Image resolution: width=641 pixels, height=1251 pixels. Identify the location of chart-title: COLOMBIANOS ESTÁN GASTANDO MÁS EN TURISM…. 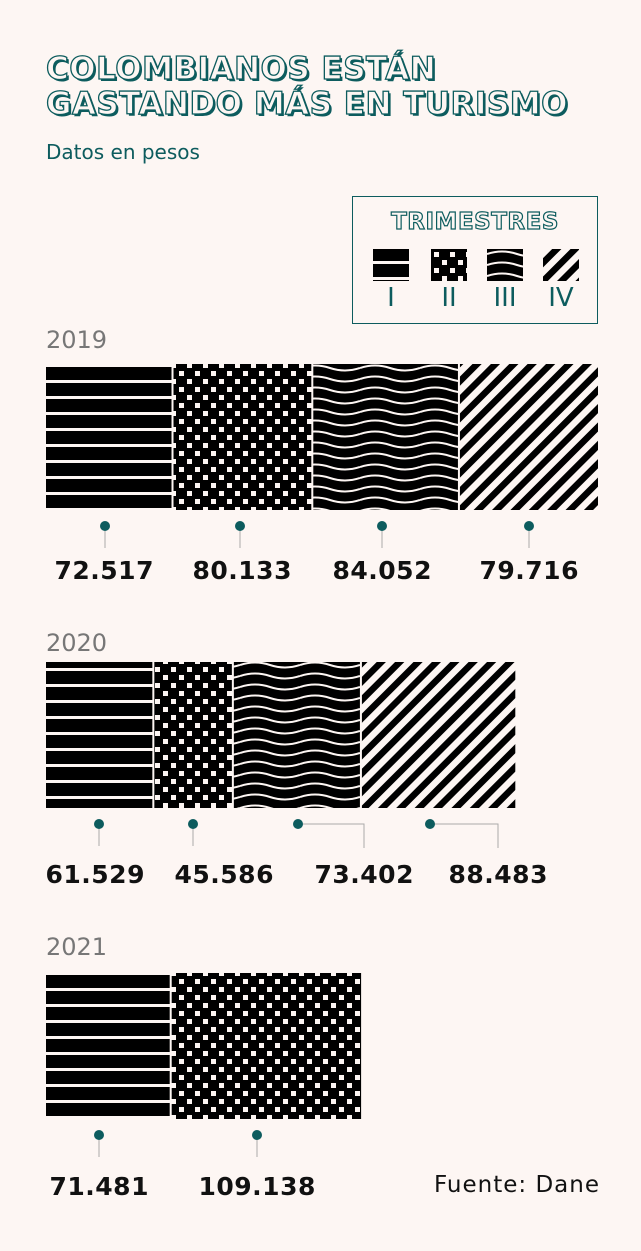
(325, 86).